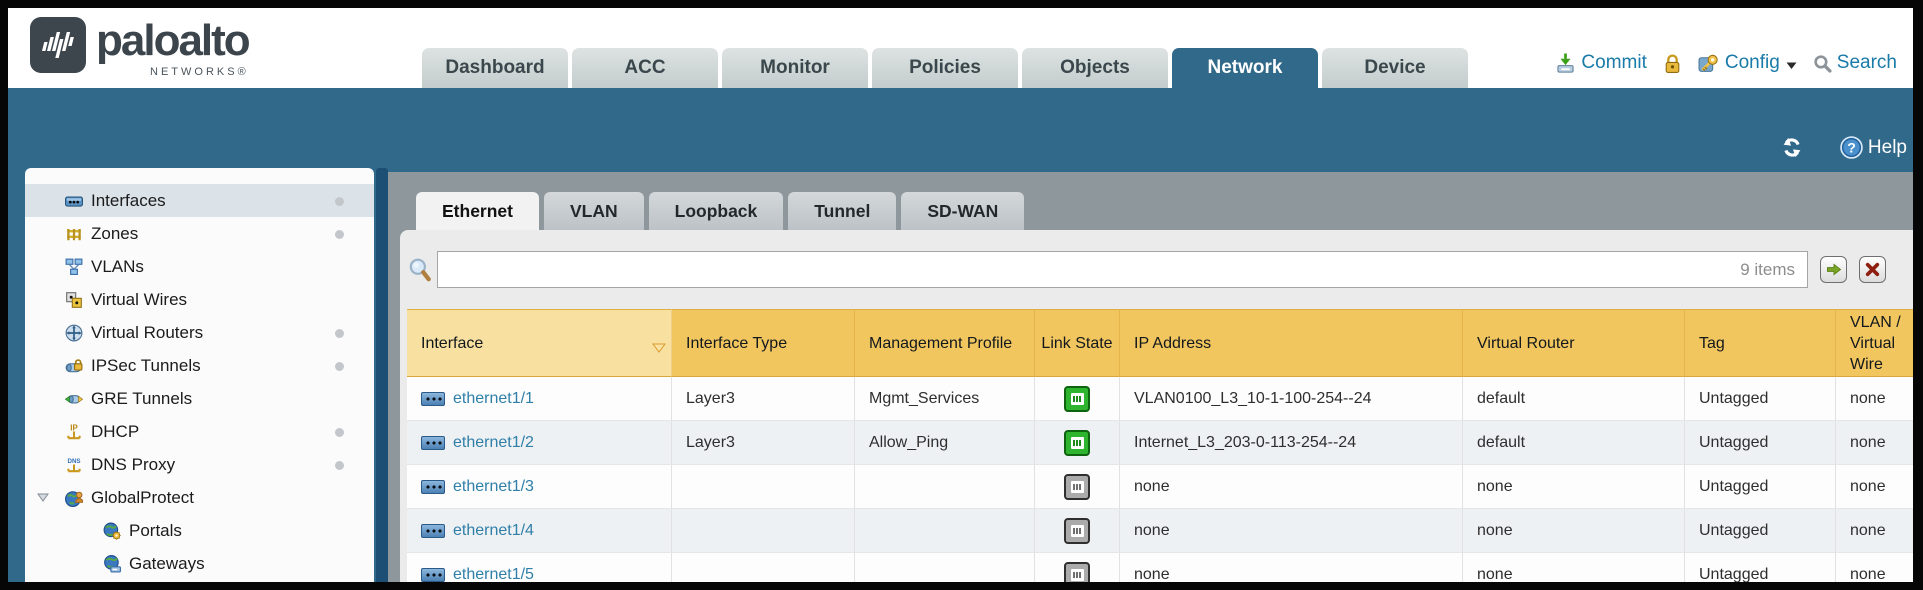  Describe the element at coordinates (1245, 68) in the screenshot. I see `tab-network: Network` at that location.